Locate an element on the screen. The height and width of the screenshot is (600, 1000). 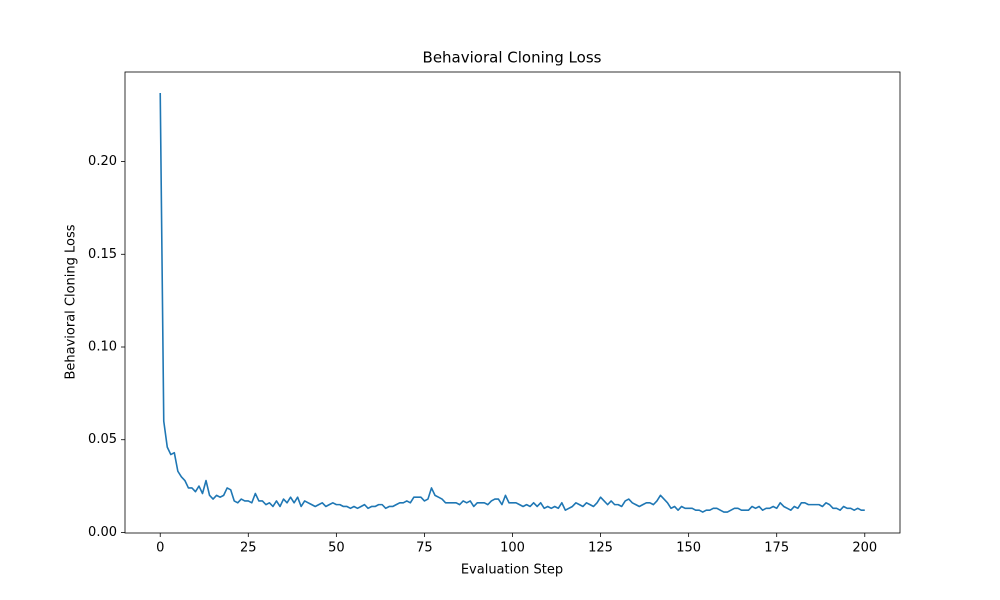
x-tick-label: 125 is located at coordinates (600, 548).